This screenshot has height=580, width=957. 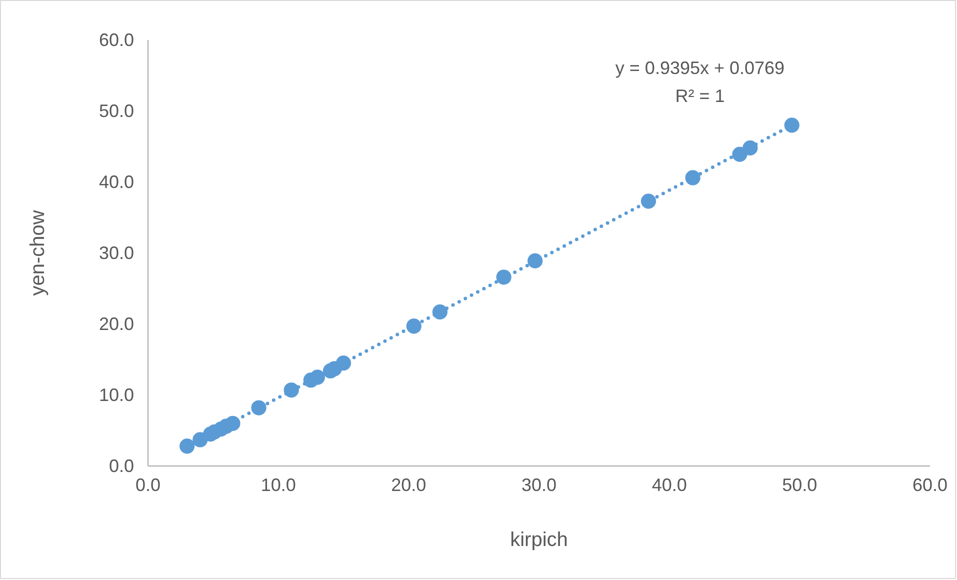 I want to click on y-tick-label: 40.0, so click(x=116, y=182).